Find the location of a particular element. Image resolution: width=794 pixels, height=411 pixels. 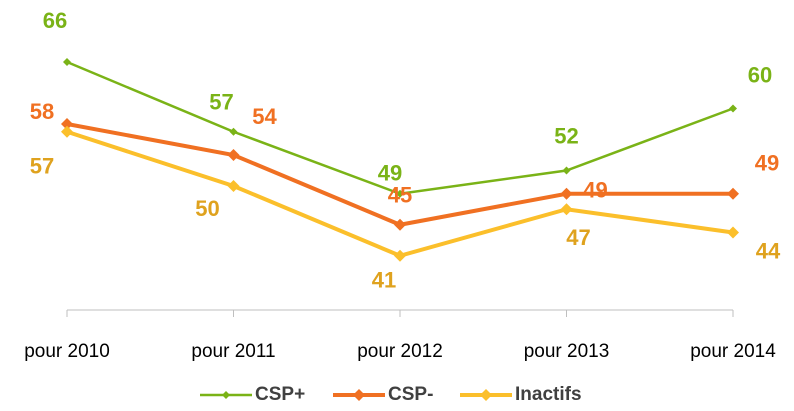

data-label: 52 is located at coordinates (566, 135).